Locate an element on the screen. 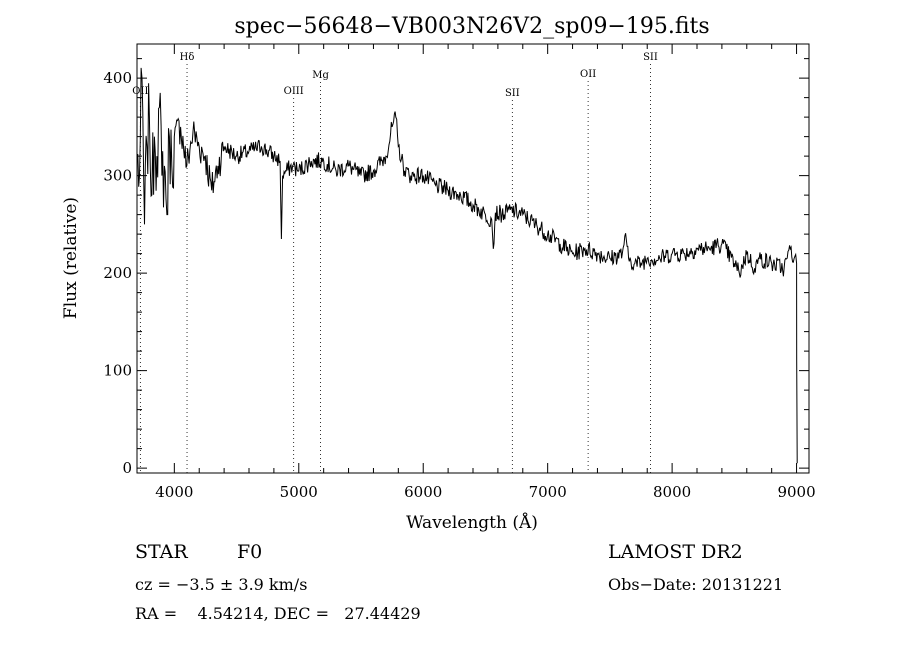  spectral-line-label: OIII is located at coordinates (294, 91).